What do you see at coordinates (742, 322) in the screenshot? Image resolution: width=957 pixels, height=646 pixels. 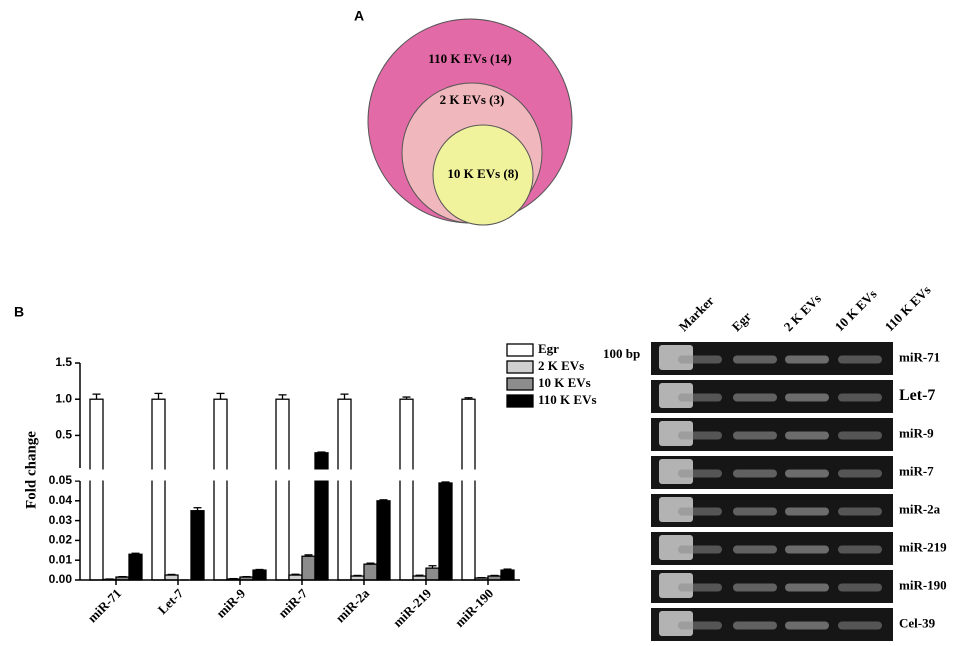 I see `gel-column-label: Egr` at bounding box center [742, 322].